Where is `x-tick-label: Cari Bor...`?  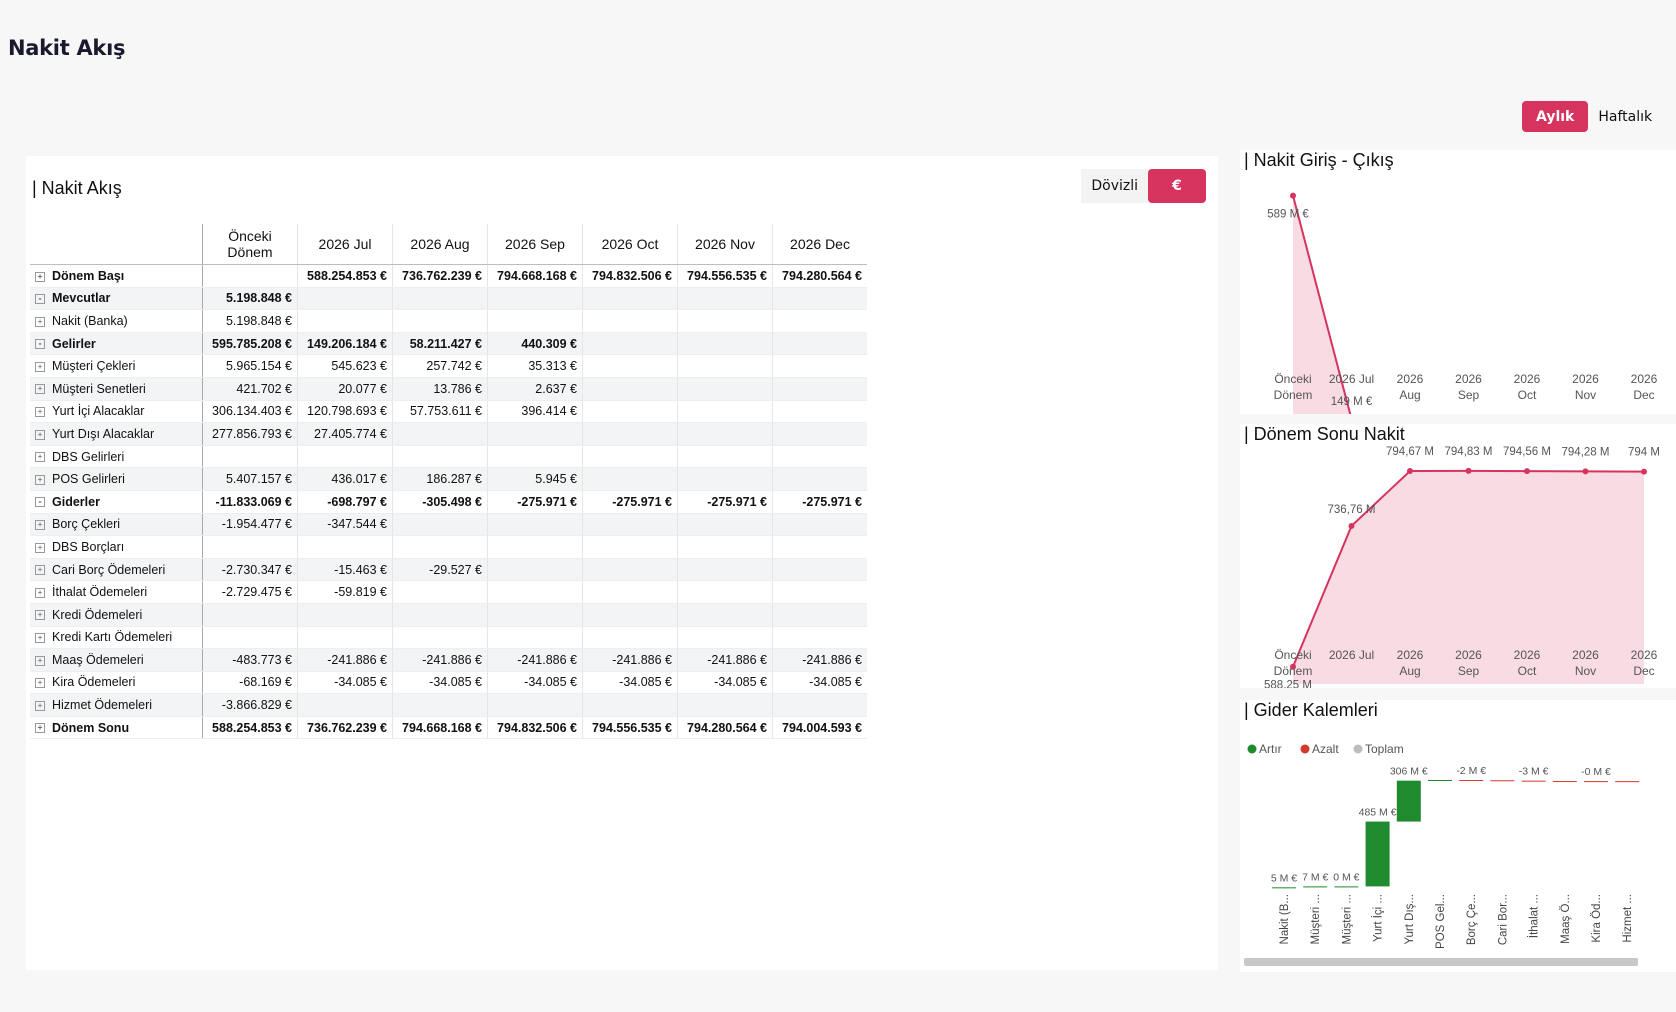
x-tick-label: Cari Bor... is located at coordinates (1503, 919).